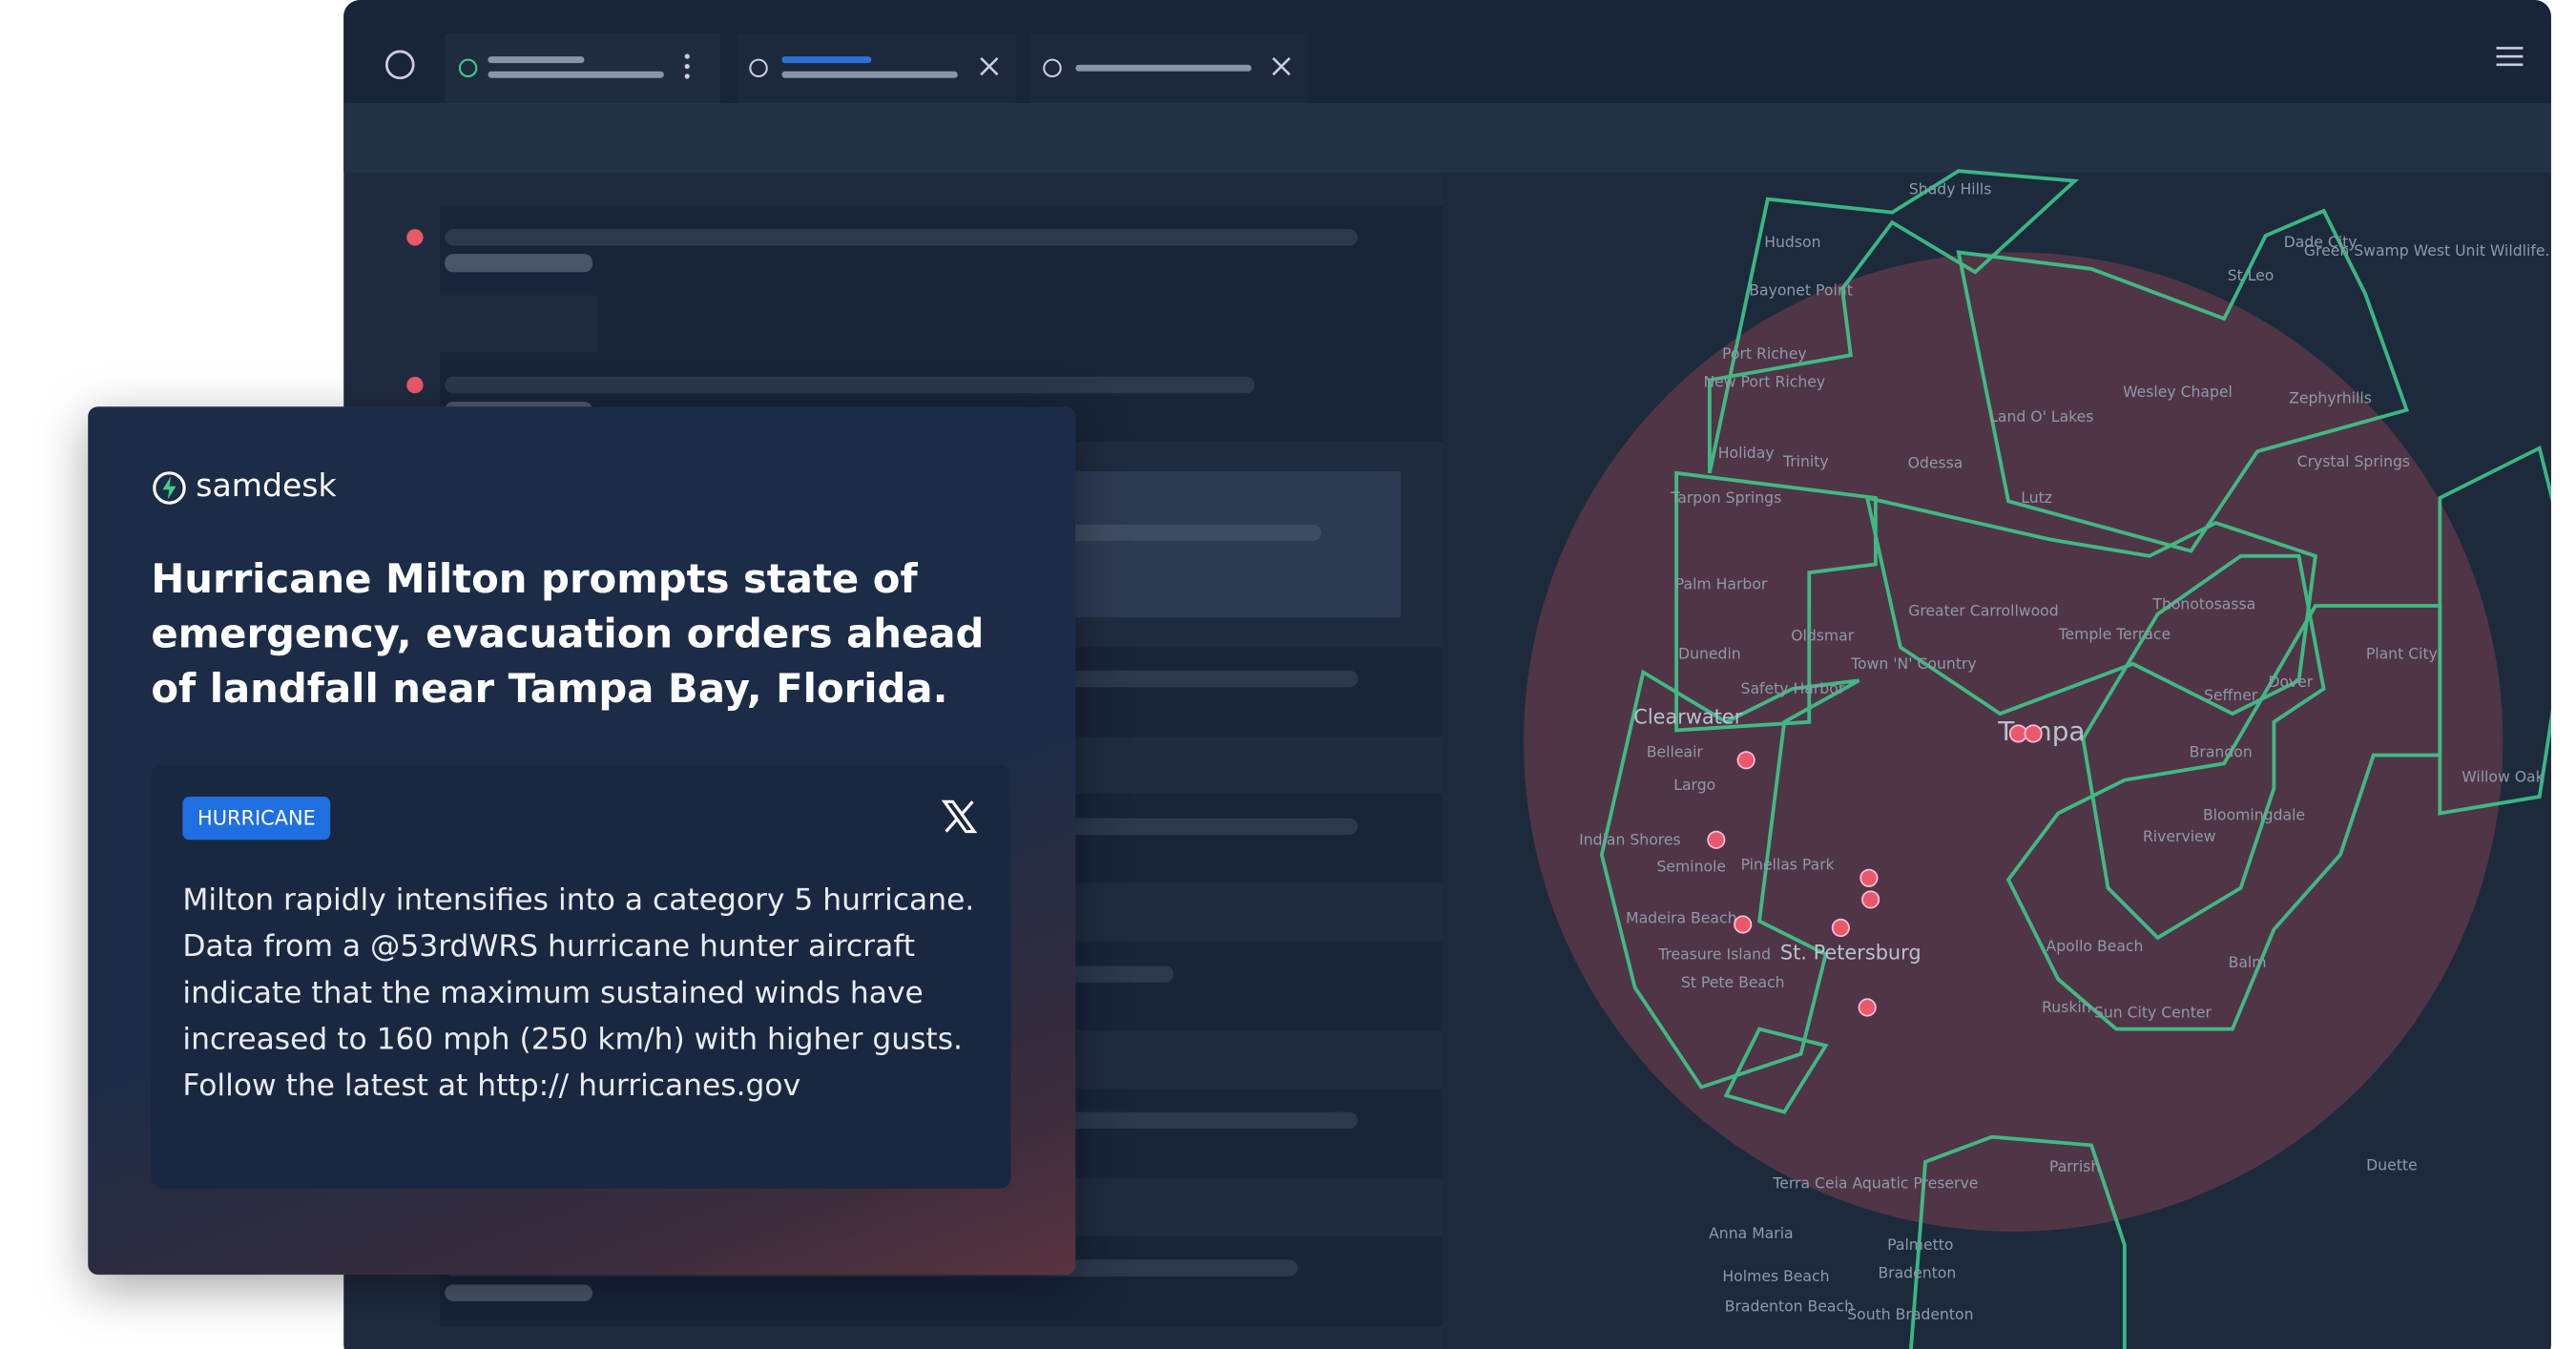 The image size is (2576, 1349). Describe the element at coordinates (1721, 584) in the screenshot. I see `map-label: Palm Harbor` at that location.